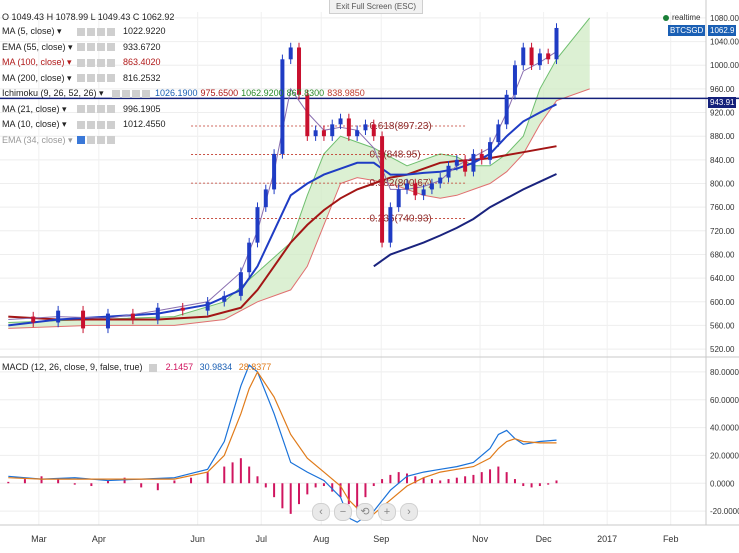 Image resolution: width=739 pixels, height=553 pixels. I want to click on ohlc-open: O 1049.43, so click(23, 17).